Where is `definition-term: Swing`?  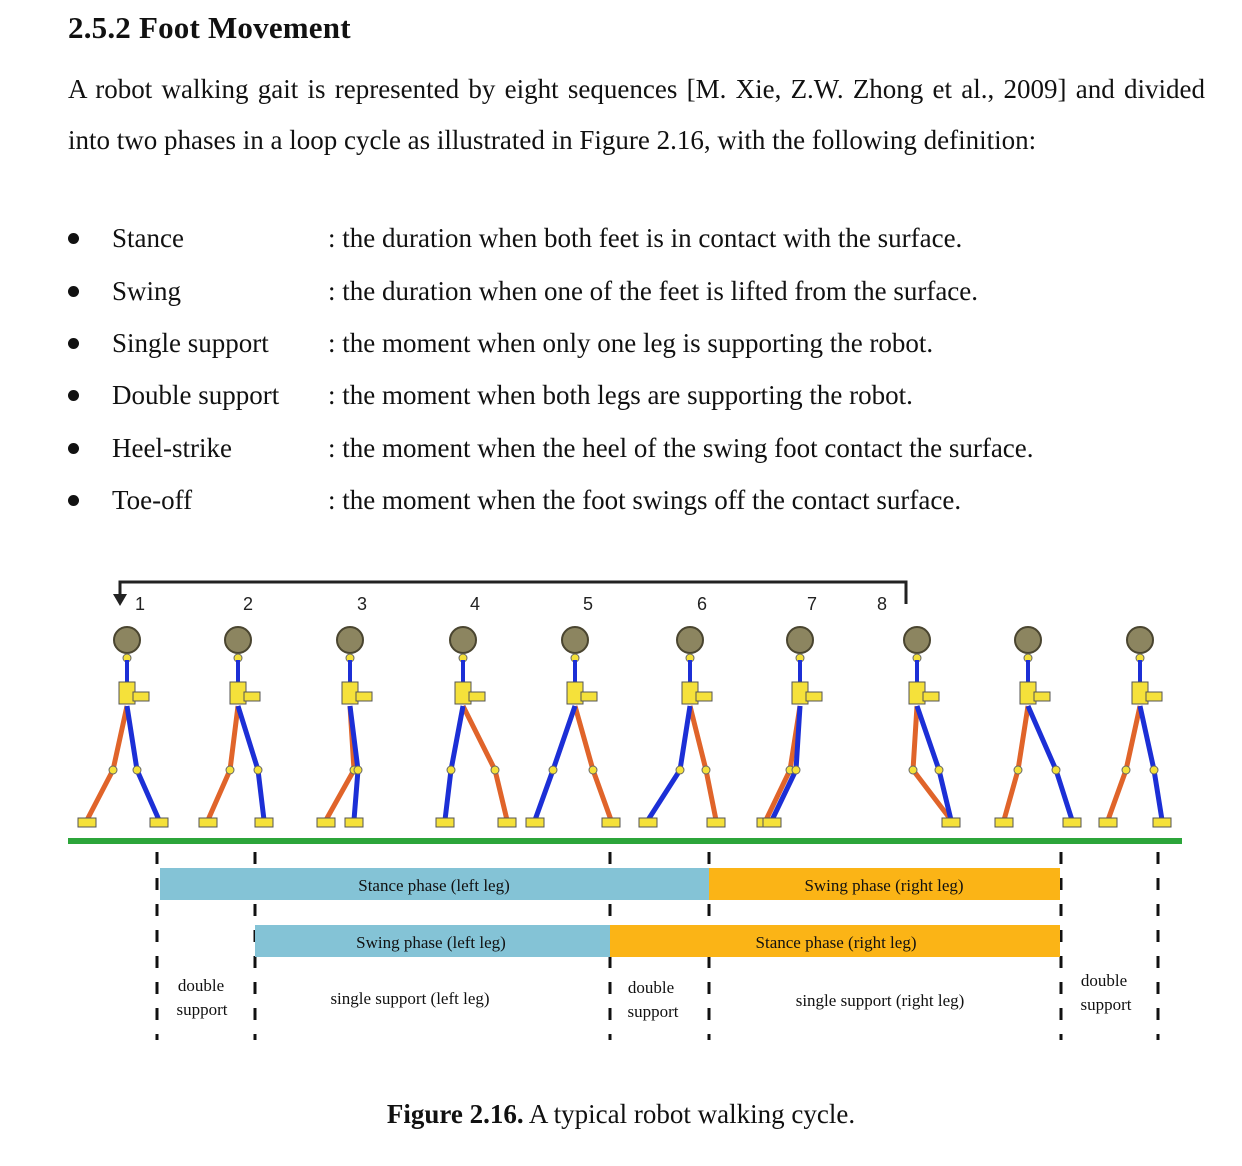
definition-term: Swing is located at coordinates (146, 291).